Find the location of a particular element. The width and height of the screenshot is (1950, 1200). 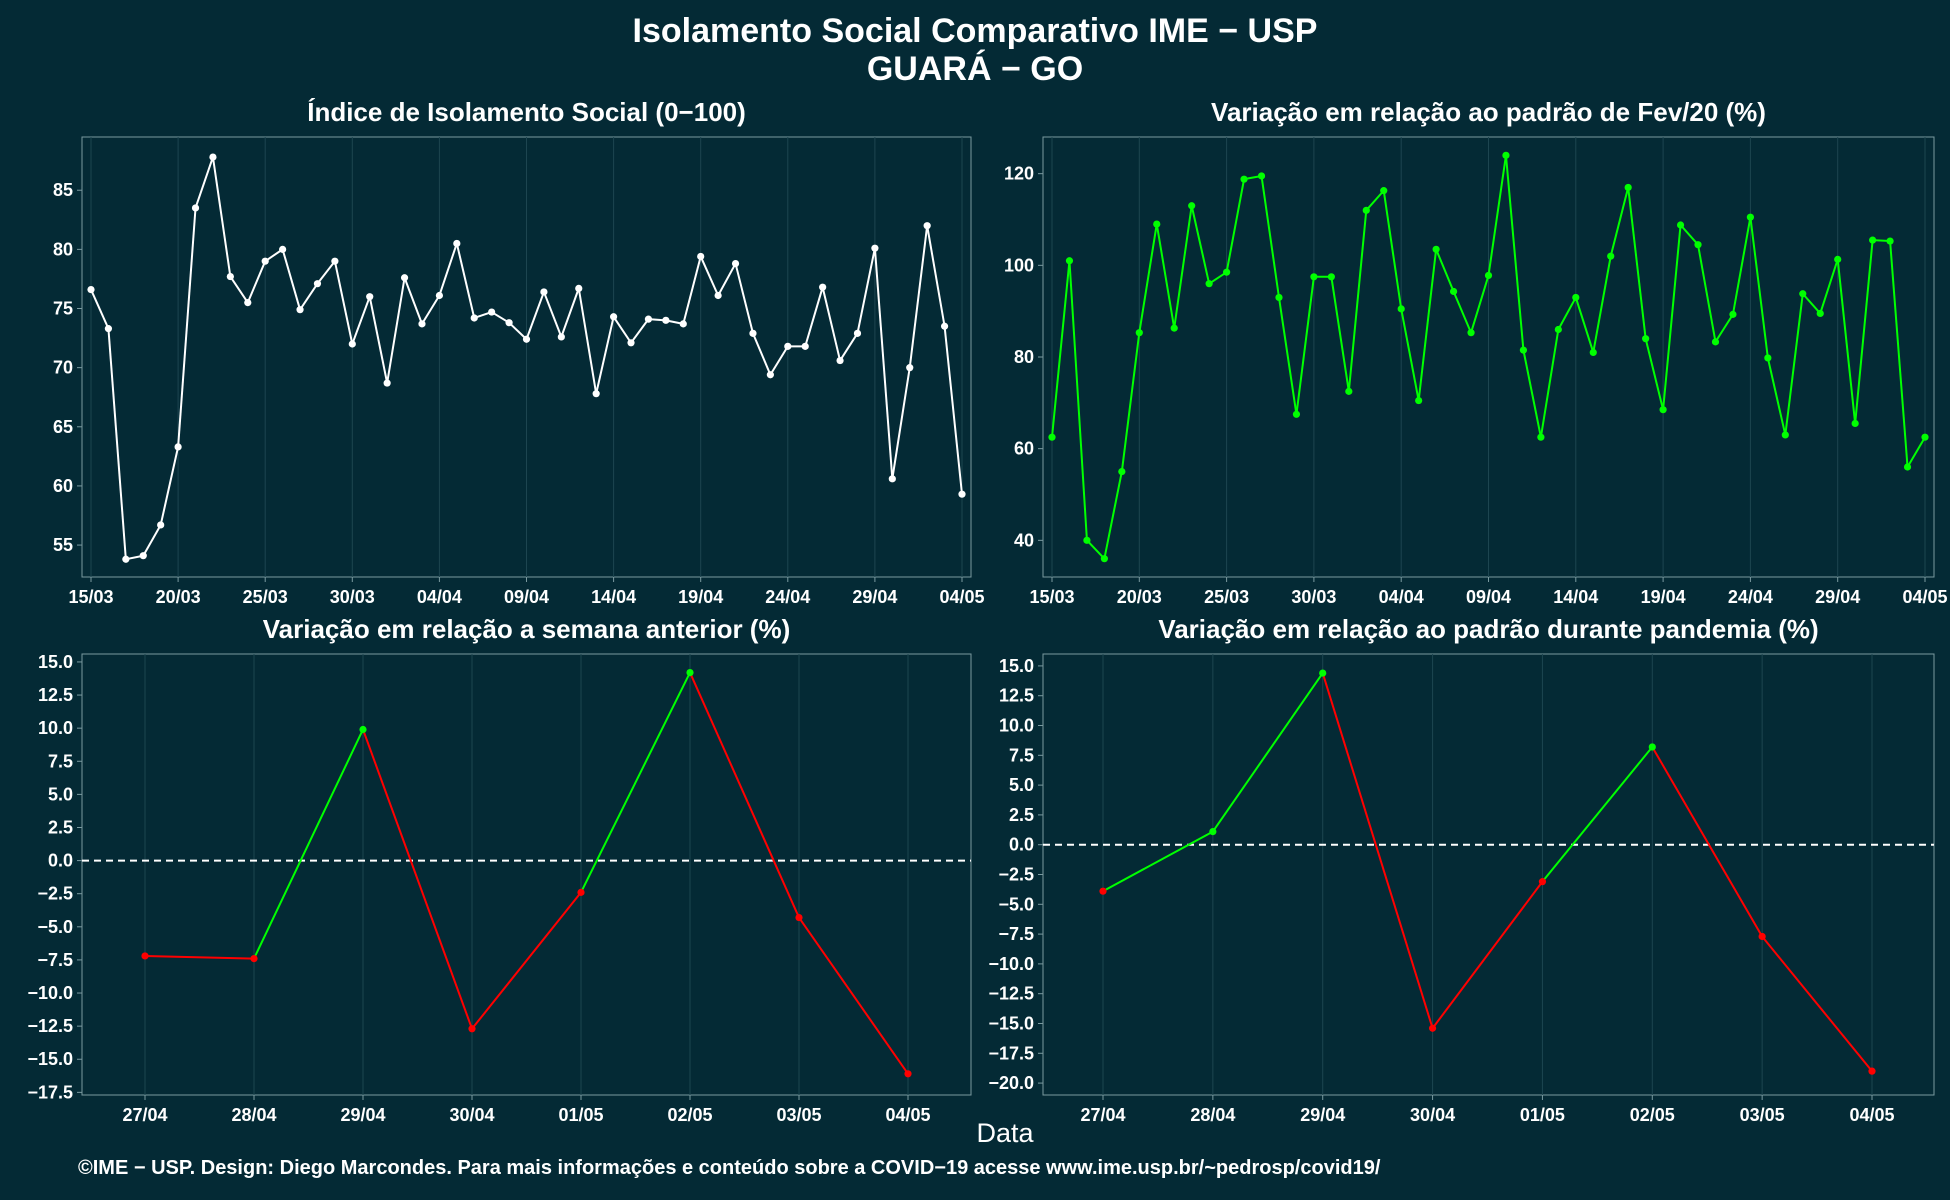

y-tick-label: 10.0 is located at coordinates (1016, 726).